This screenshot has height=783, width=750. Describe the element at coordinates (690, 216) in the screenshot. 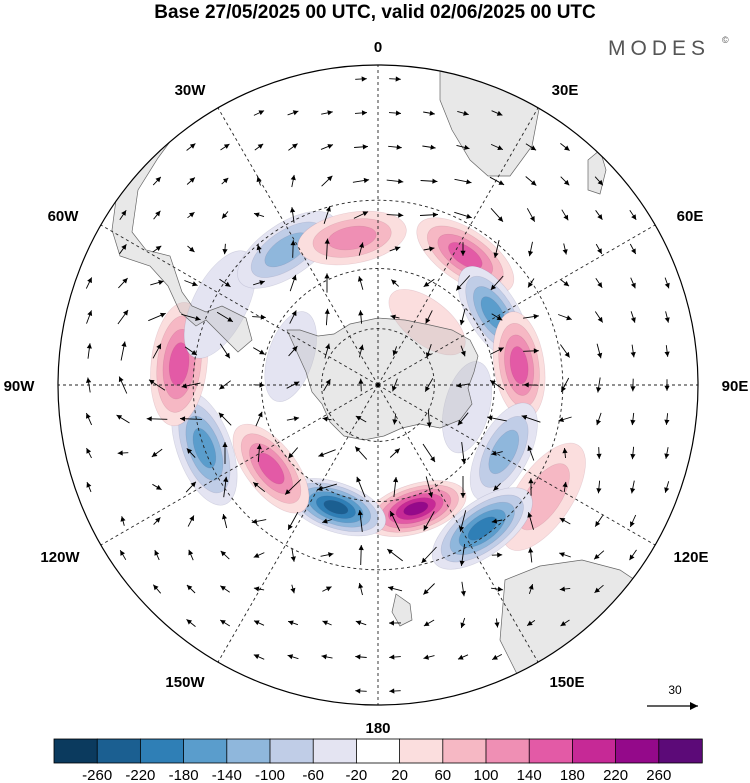

I see `longitude-label-60e: 60E` at that location.